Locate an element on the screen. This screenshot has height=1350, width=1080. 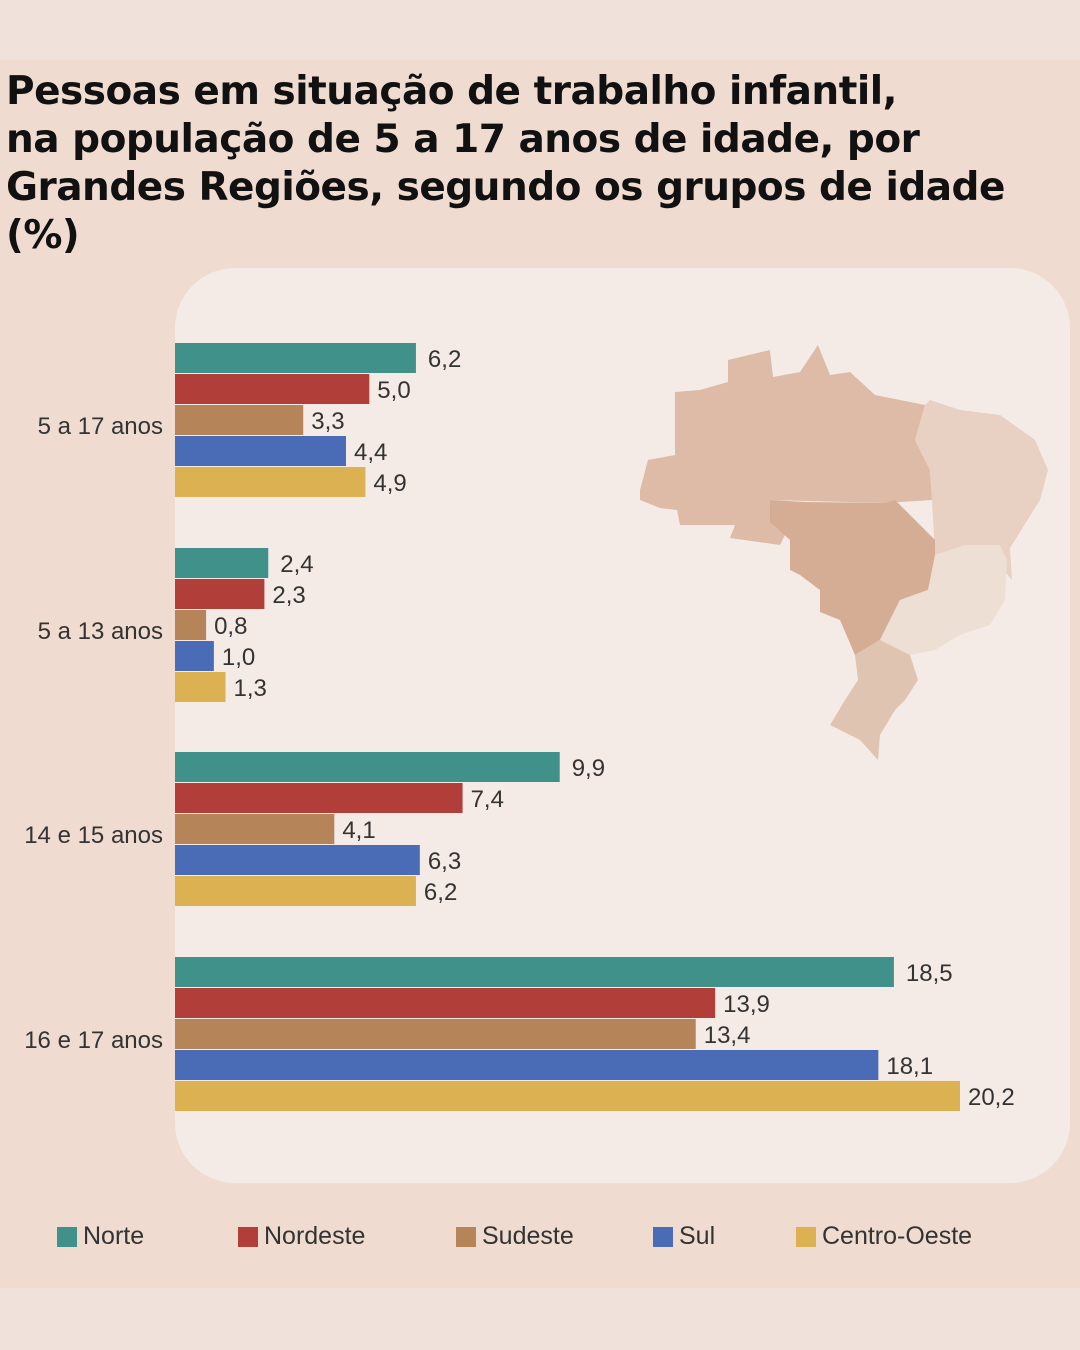
legend-label: Centro-Oeste is located at coordinates (897, 1236).